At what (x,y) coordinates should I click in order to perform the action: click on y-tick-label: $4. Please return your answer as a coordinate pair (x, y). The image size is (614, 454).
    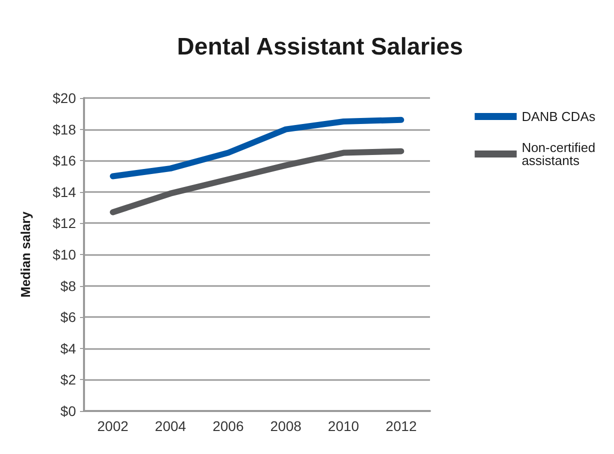
    Looking at the image, I should click on (68, 348).